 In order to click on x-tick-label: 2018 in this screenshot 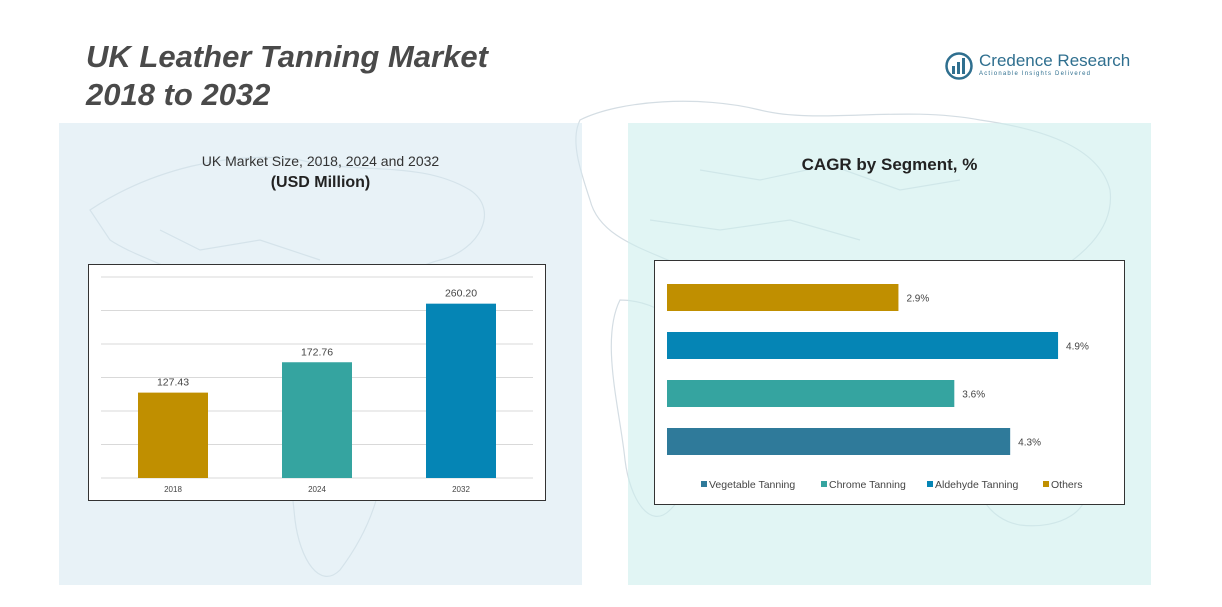, I will do `click(173, 489)`.